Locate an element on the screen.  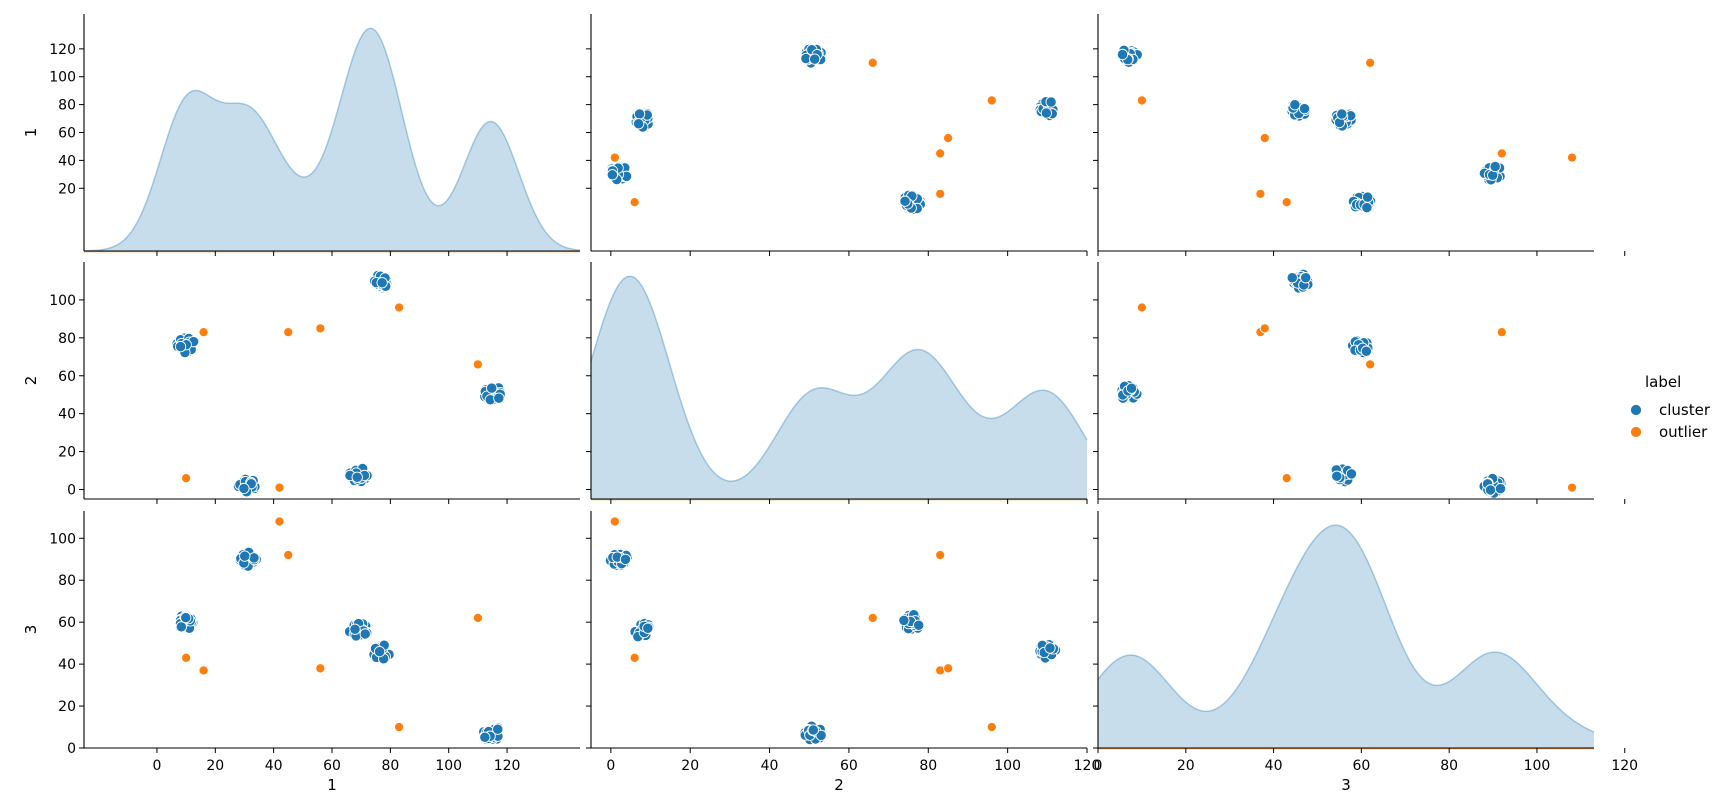
x-tick-label: 120 is located at coordinates (1087, 766).